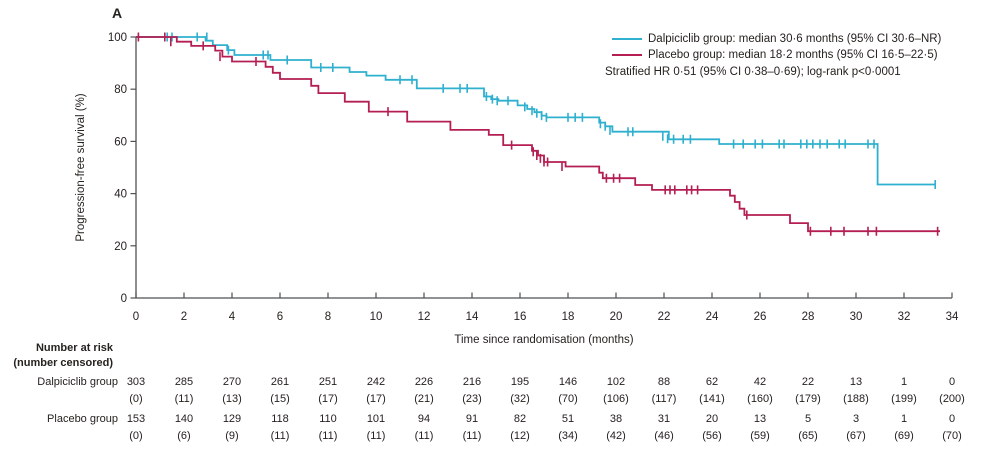 Image resolution: width=982 pixels, height=457 pixels. What do you see at coordinates (376, 398) in the screenshot?
I see `censored-count: (17)` at bounding box center [376, 398].